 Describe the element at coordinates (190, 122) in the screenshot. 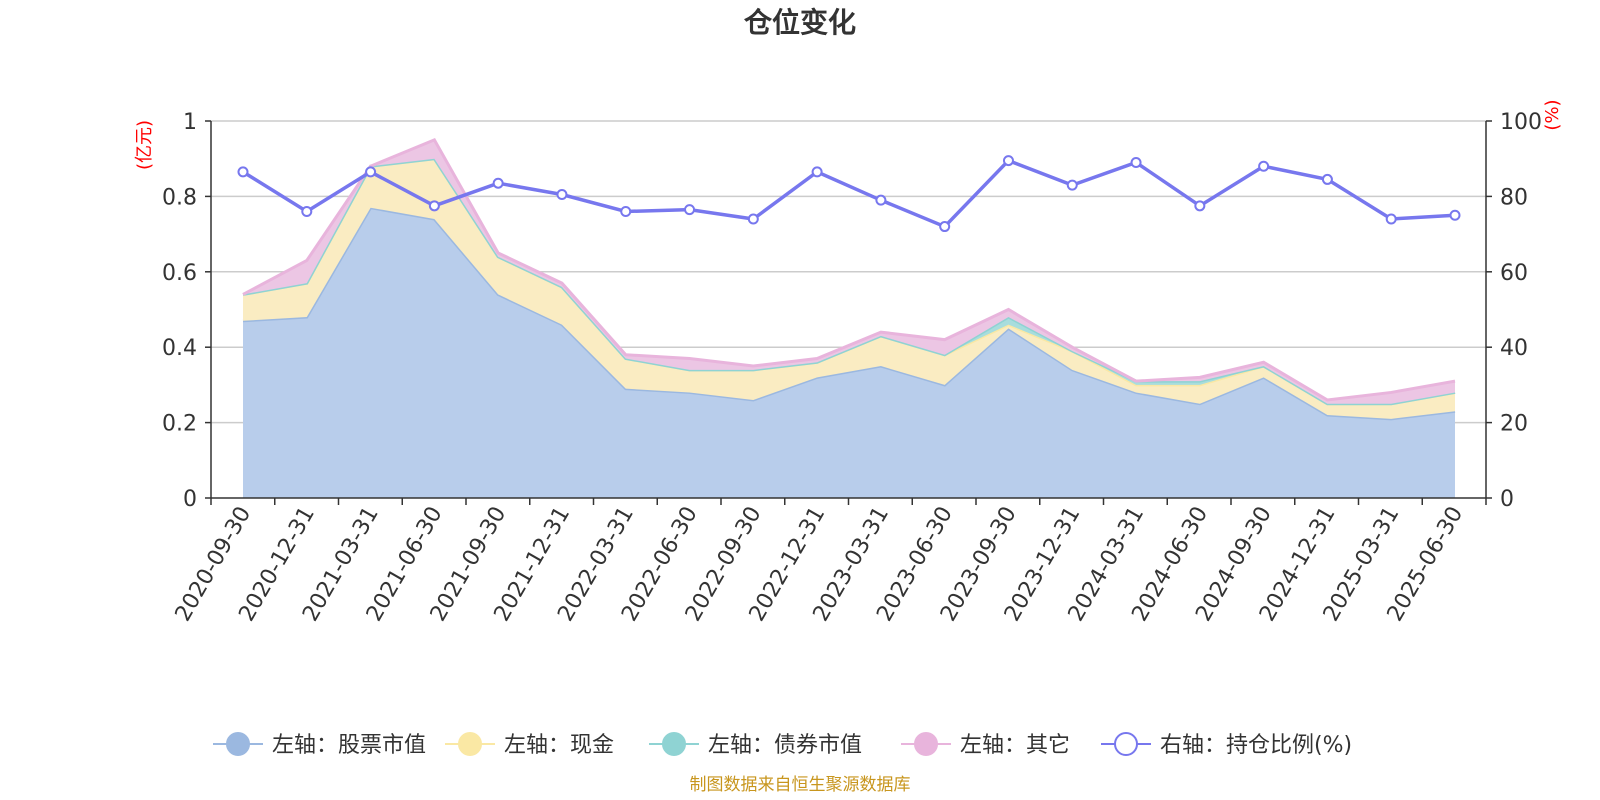

I see `left-axis-tick-label: 1` at that location.